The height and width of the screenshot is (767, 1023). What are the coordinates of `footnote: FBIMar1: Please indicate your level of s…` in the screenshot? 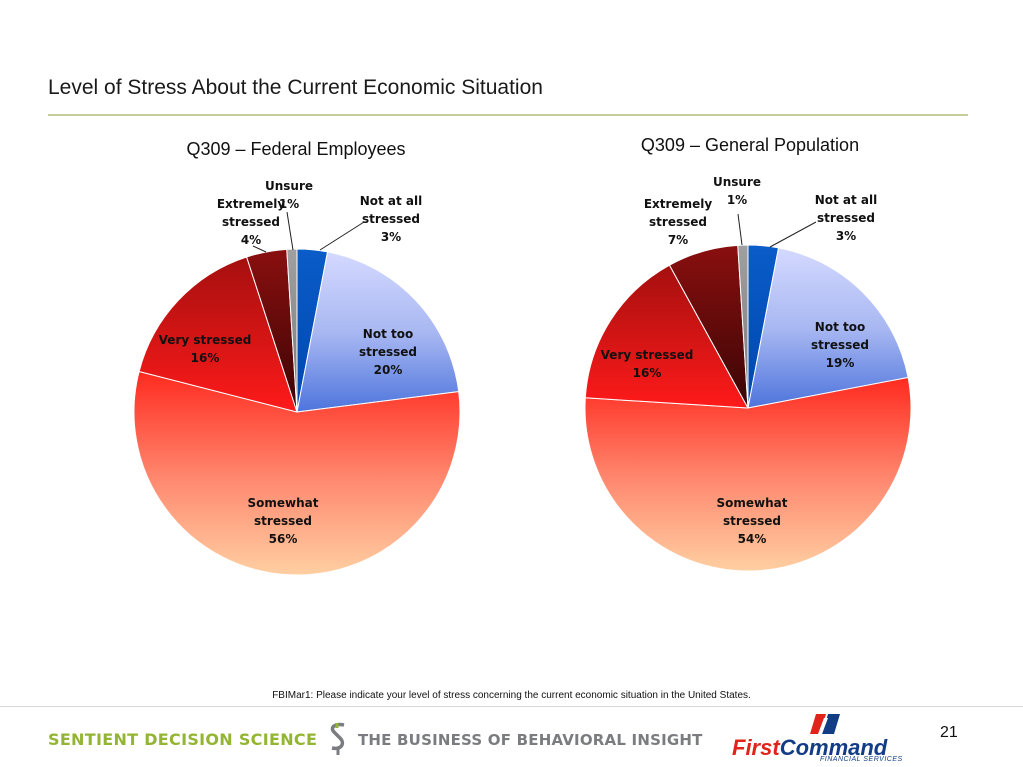 It's located at (511, 695).